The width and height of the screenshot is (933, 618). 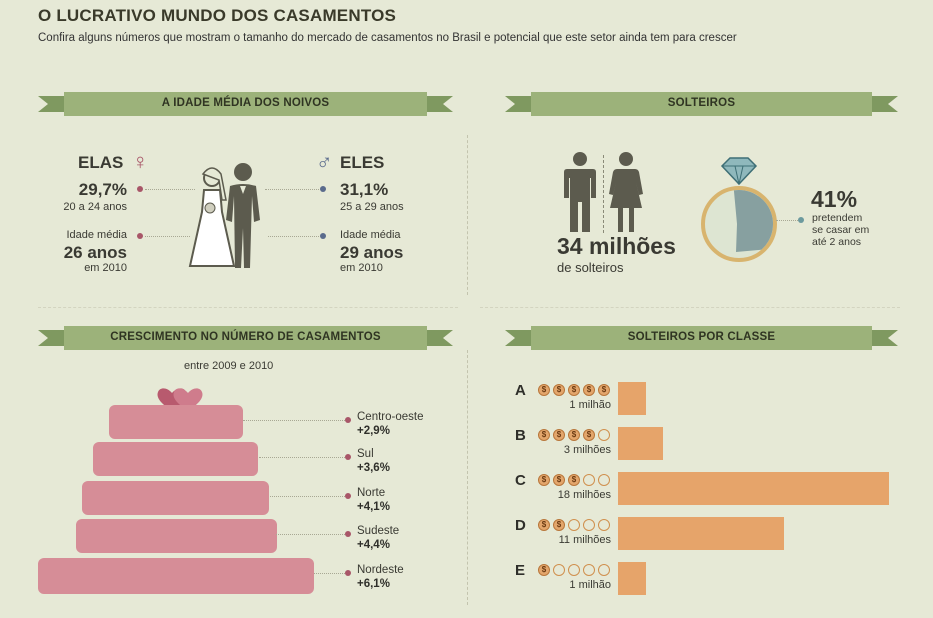 I want to click on ring-percent-desc-line: se casar em, so click(x=841, y=230).